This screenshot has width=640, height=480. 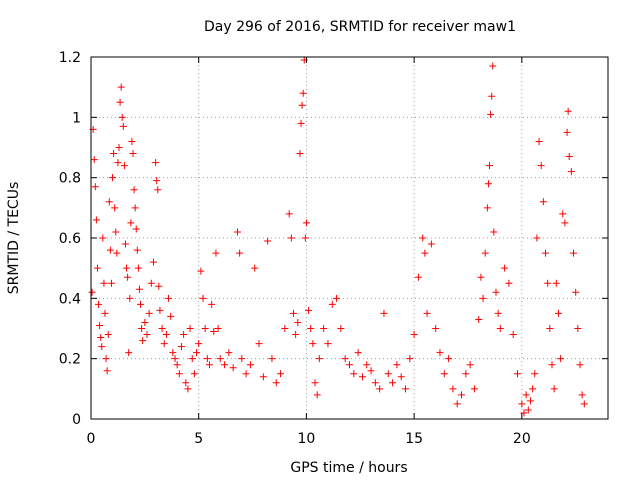 I want to click on y-tick-label: 0.8, so click(x=70, y=179).